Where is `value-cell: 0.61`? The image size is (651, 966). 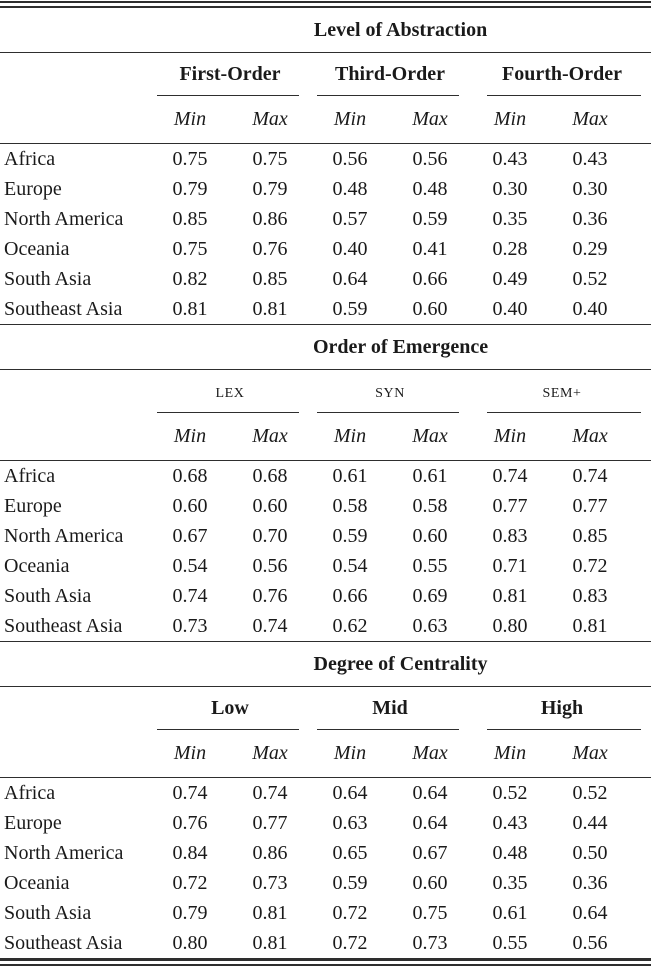 value-cell: 0.61 is located at coordinates (350, 475).